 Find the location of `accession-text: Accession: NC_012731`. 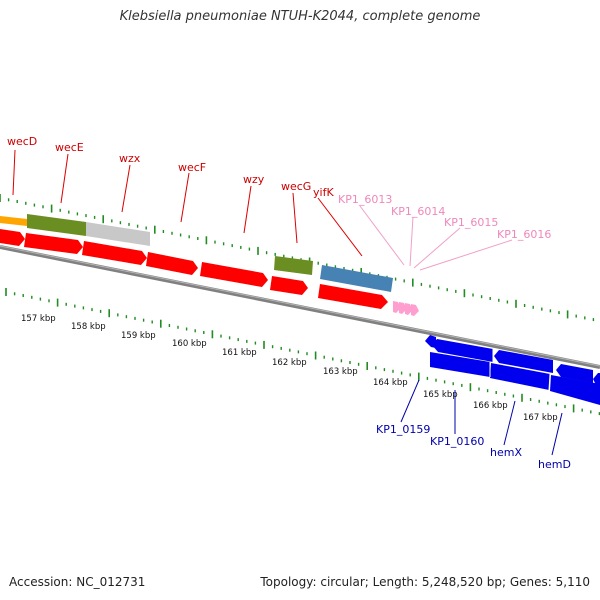

accession-text: Accession: NC_012731 is located at coordinates (77, 582).